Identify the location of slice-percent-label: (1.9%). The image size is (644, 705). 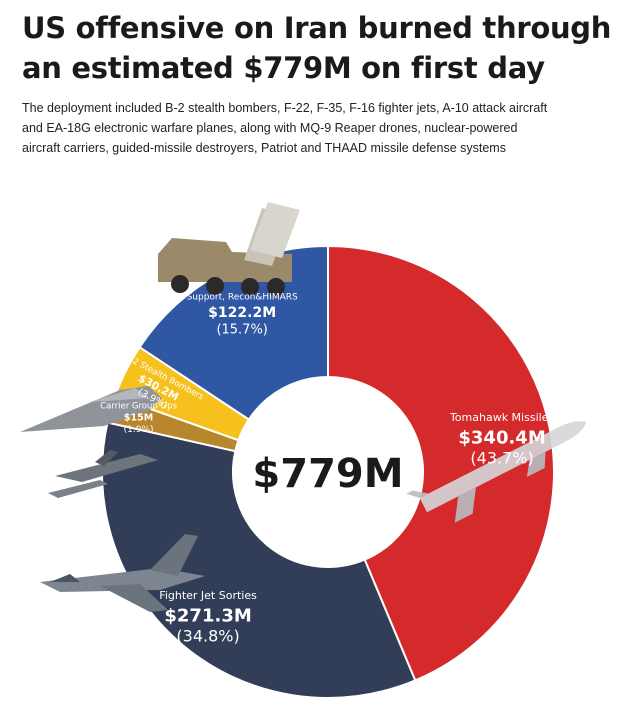
(139, 430).